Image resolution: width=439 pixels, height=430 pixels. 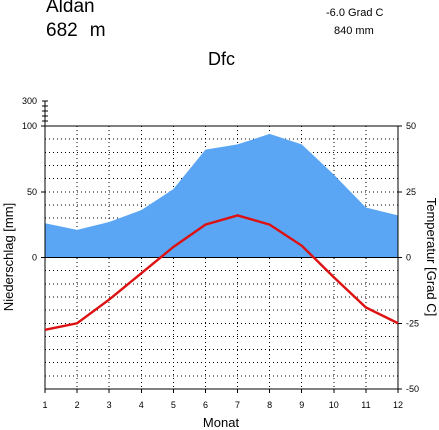 What do you see at coordinates (412, 389) in the screenshot?
I see `right-tick-label: -50` at bounding box center [412, 389].